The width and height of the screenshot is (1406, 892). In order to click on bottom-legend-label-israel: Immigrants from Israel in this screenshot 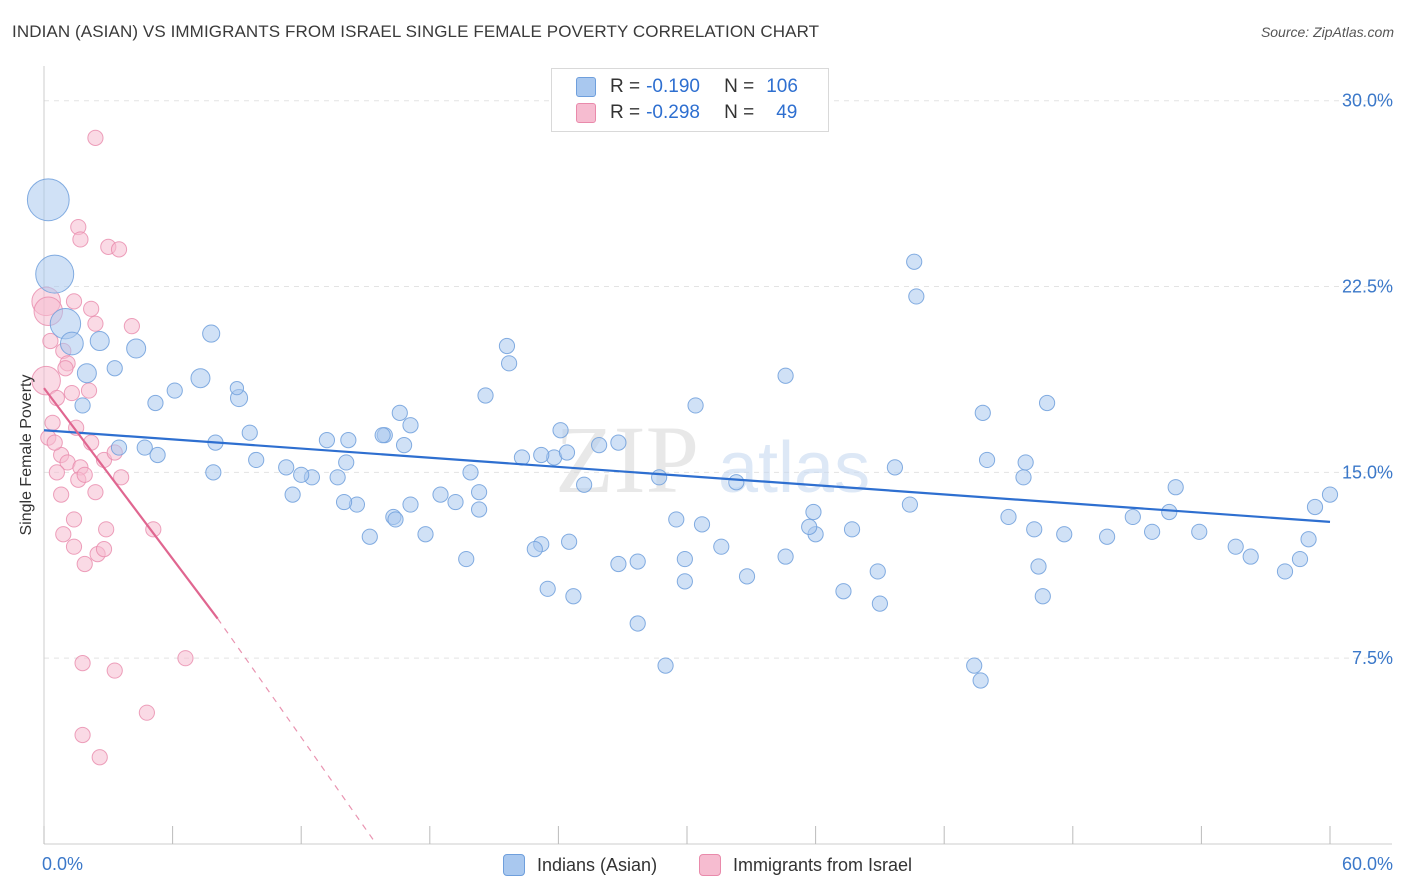, I will do `click(823, 864)`.